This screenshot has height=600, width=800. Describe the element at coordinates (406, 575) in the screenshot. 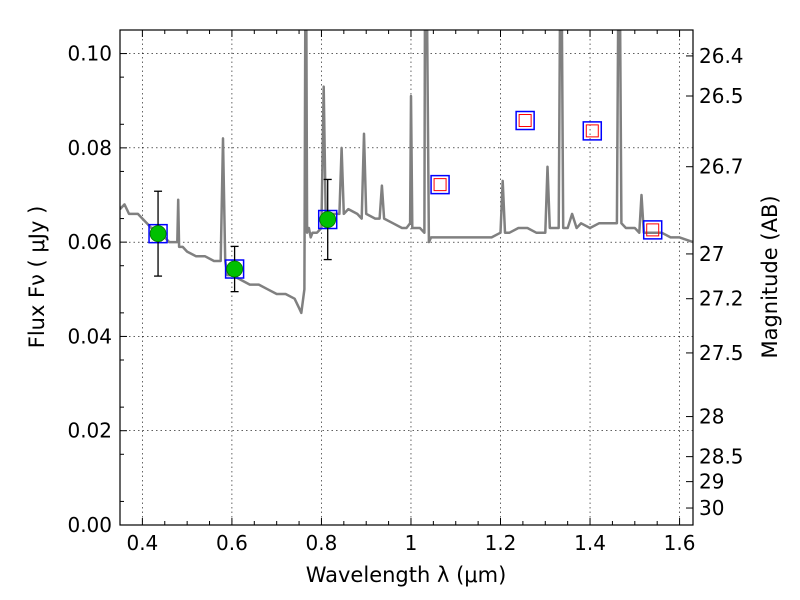

I see `x-axis-label: Wavelength λ (μm)` at that location.